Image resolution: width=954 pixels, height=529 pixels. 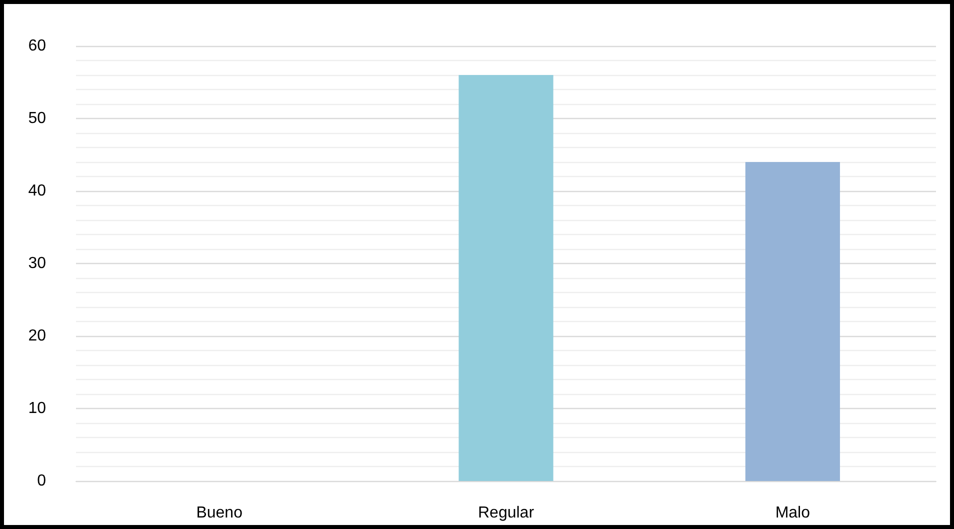 What do you see at coordinates (37, 336) in the screenshot?
I see `y-tick-label: 20` at bounding box center [37, 336].